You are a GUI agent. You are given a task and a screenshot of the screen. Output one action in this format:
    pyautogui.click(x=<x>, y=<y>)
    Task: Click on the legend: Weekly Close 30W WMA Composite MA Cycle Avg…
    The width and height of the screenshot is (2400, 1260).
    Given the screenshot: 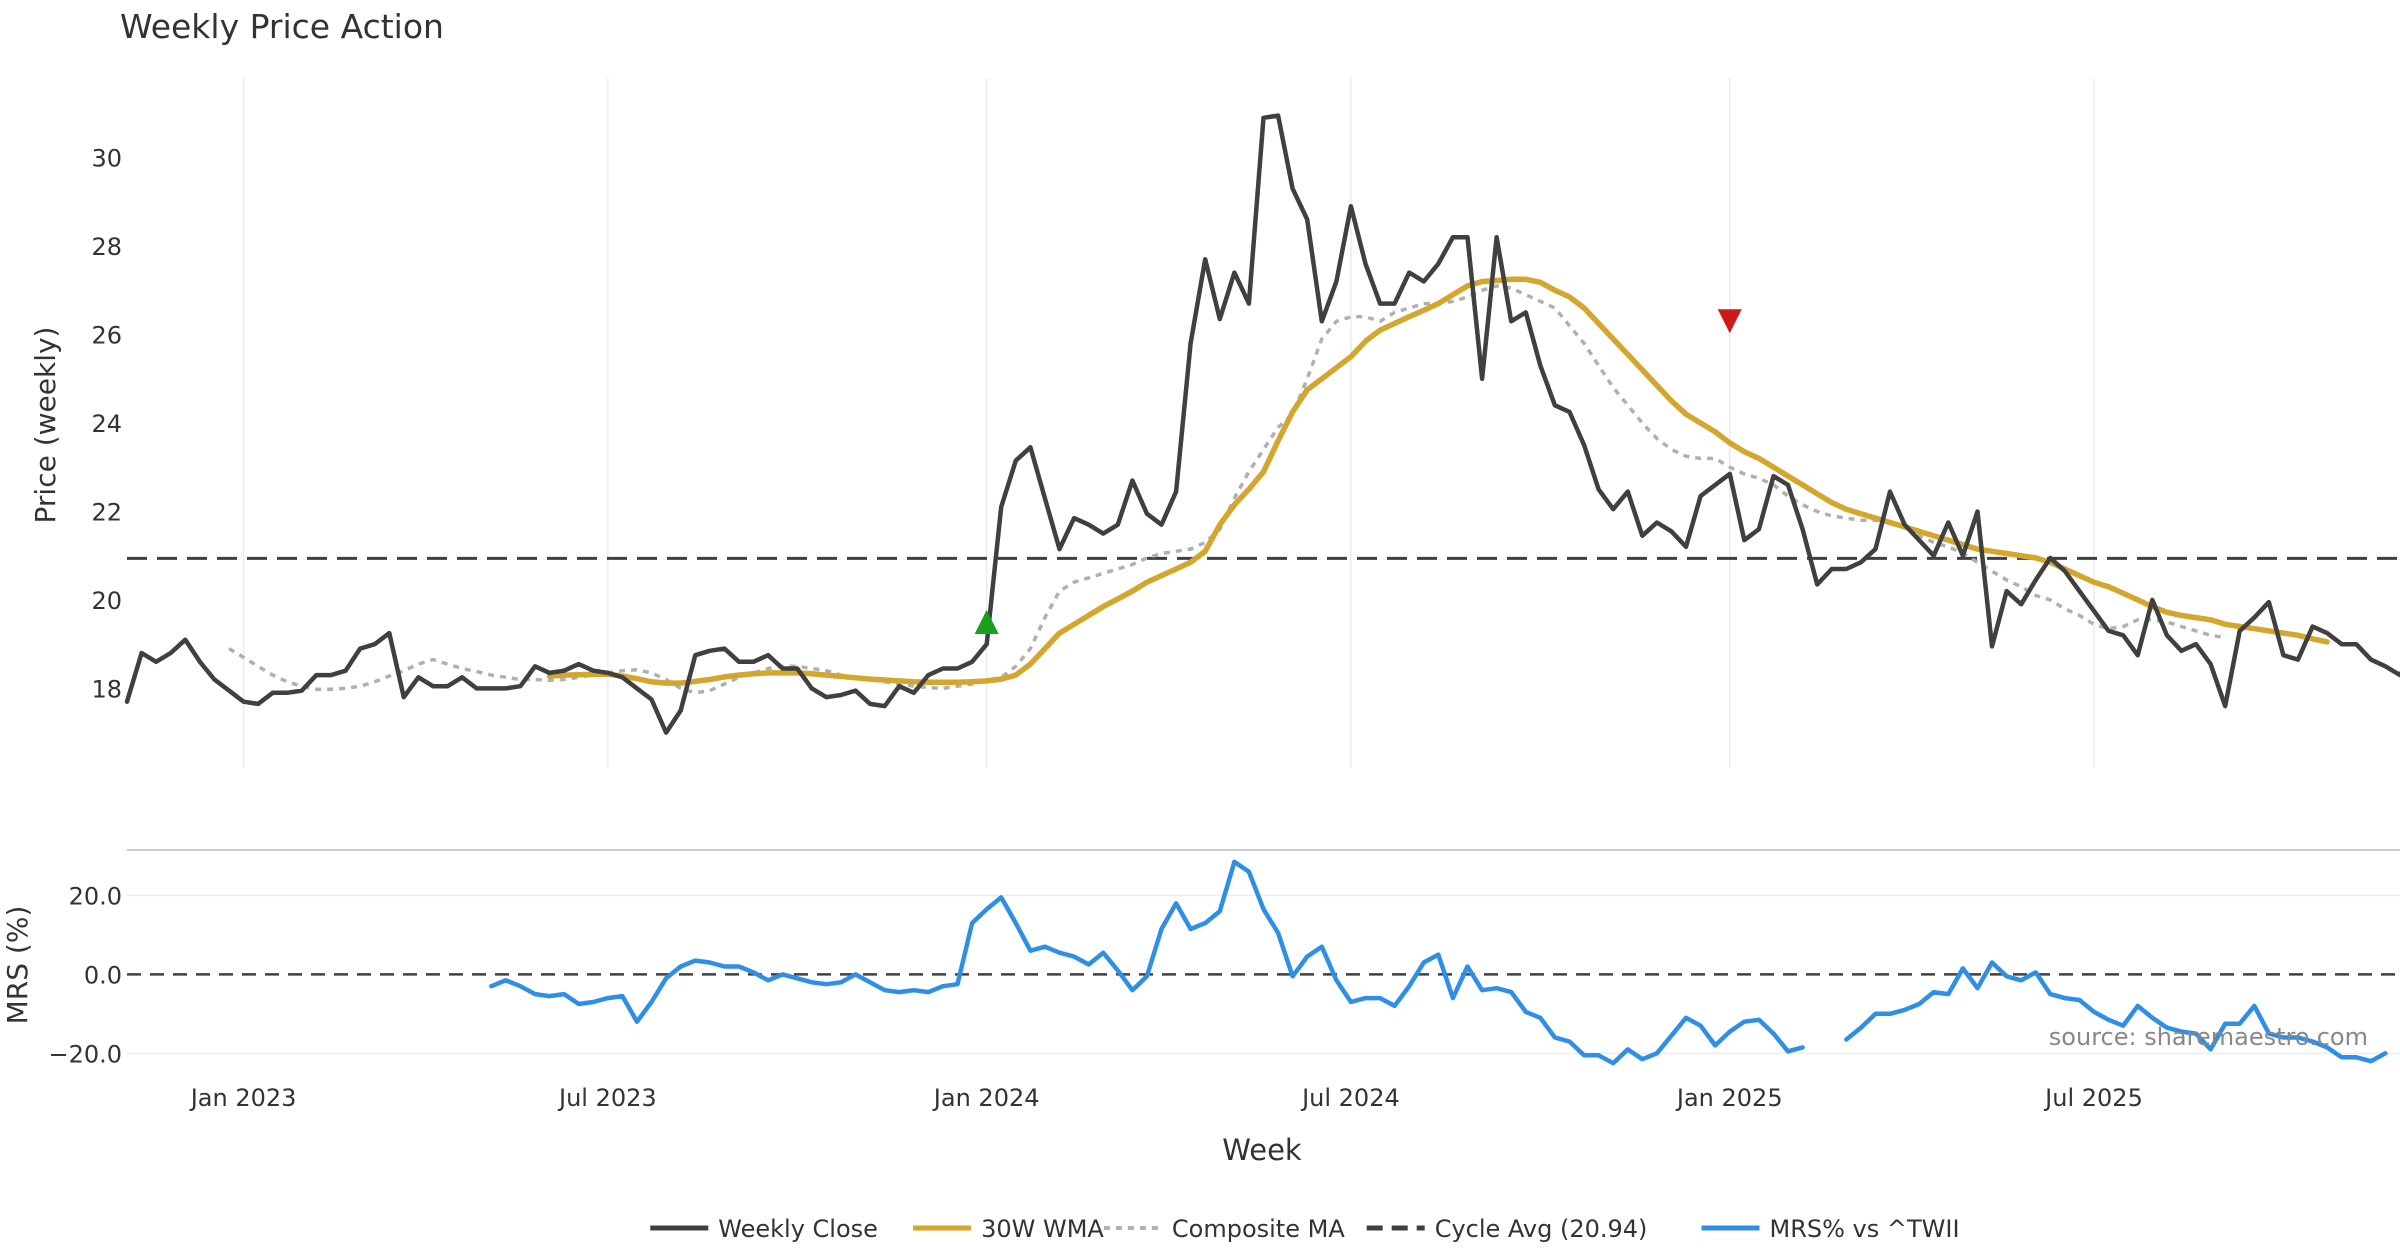 What is the action you would take?
    pyautogui.click(x=1305, y=1229)
    